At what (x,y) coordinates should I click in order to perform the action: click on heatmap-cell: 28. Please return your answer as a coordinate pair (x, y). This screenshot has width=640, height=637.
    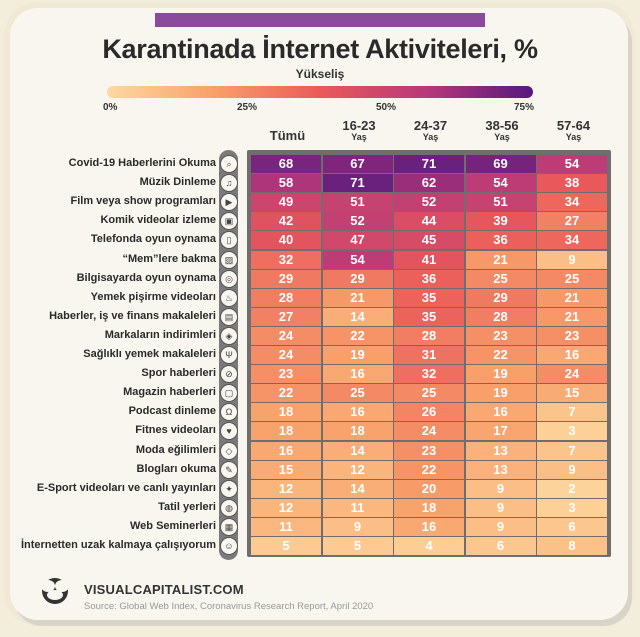
    Looking at the image, I should click on (500, 316).